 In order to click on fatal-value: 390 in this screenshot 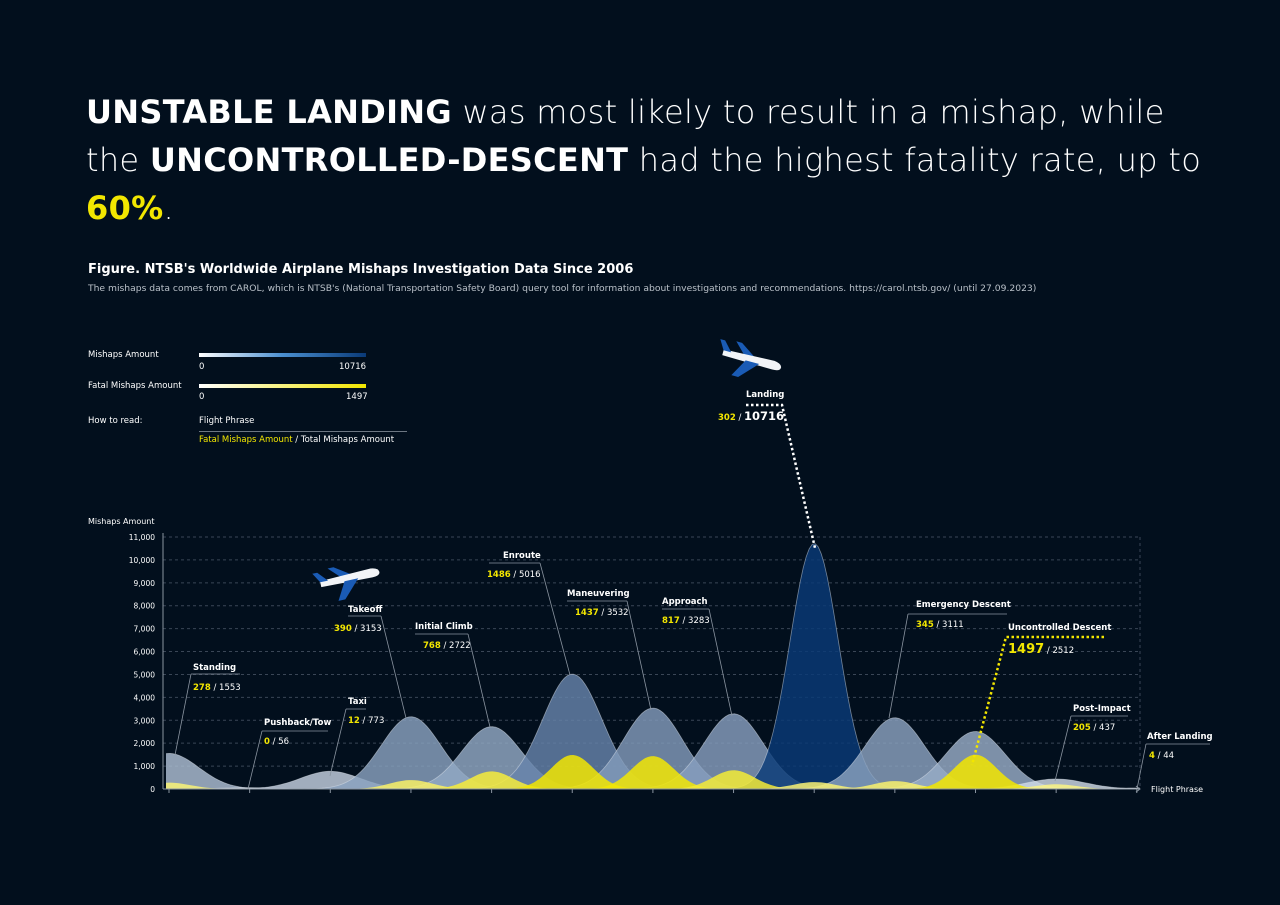, I will do `click(343, 629)`.